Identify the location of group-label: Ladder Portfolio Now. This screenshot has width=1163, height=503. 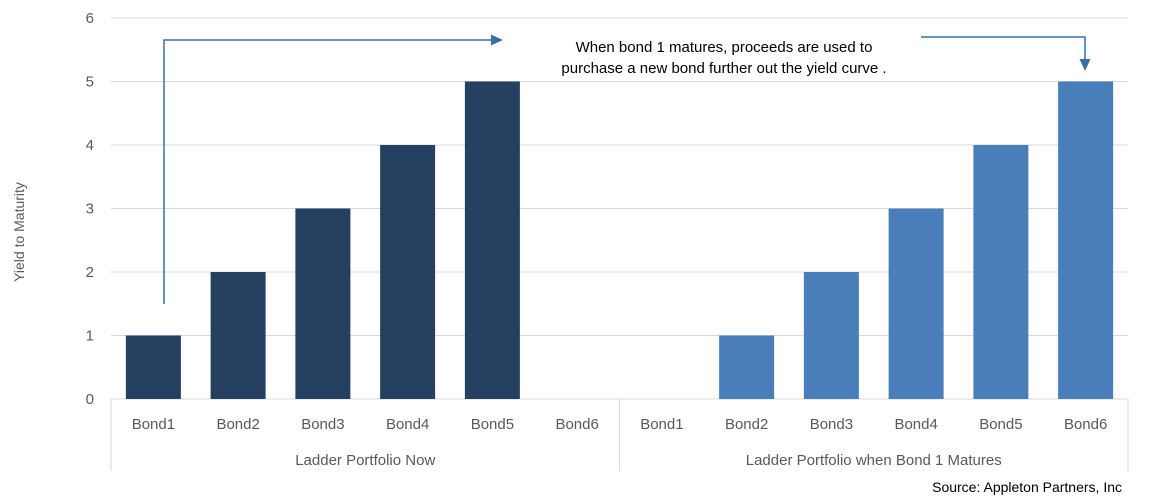
(365, 460).